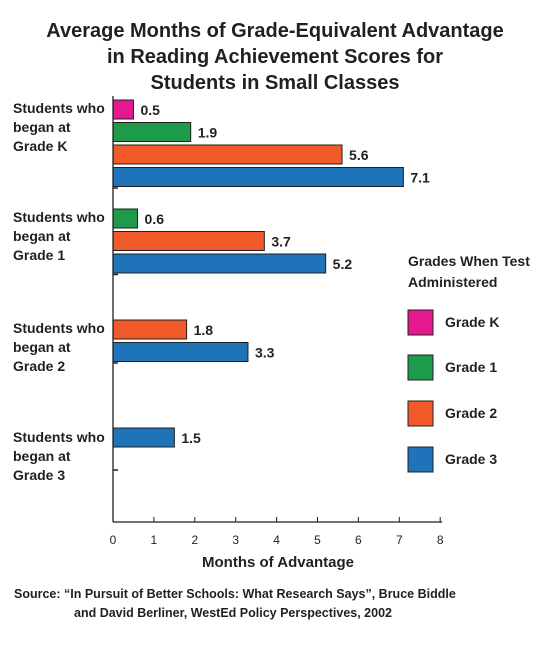 The height and width of the screenshot is (645, 550). Describe the element at coordinates (265, 353) in the screenshot. I see `value-label: 3.3` at that location.